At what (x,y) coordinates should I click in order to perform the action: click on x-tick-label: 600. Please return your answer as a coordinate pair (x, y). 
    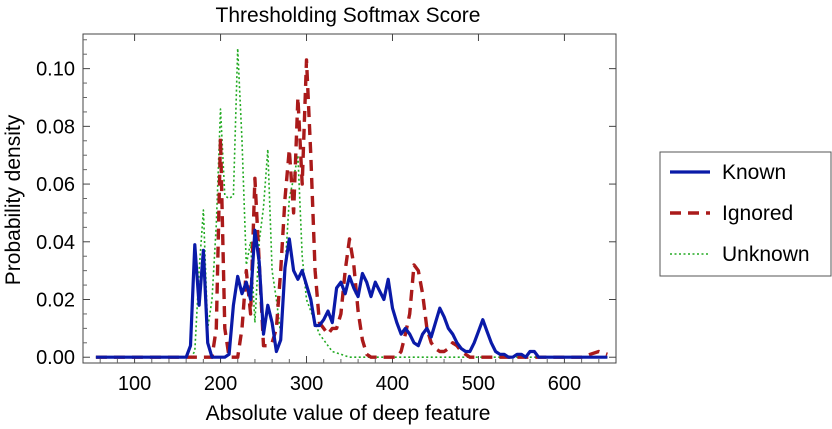
    Looking at the image, I should click on (564, 384).